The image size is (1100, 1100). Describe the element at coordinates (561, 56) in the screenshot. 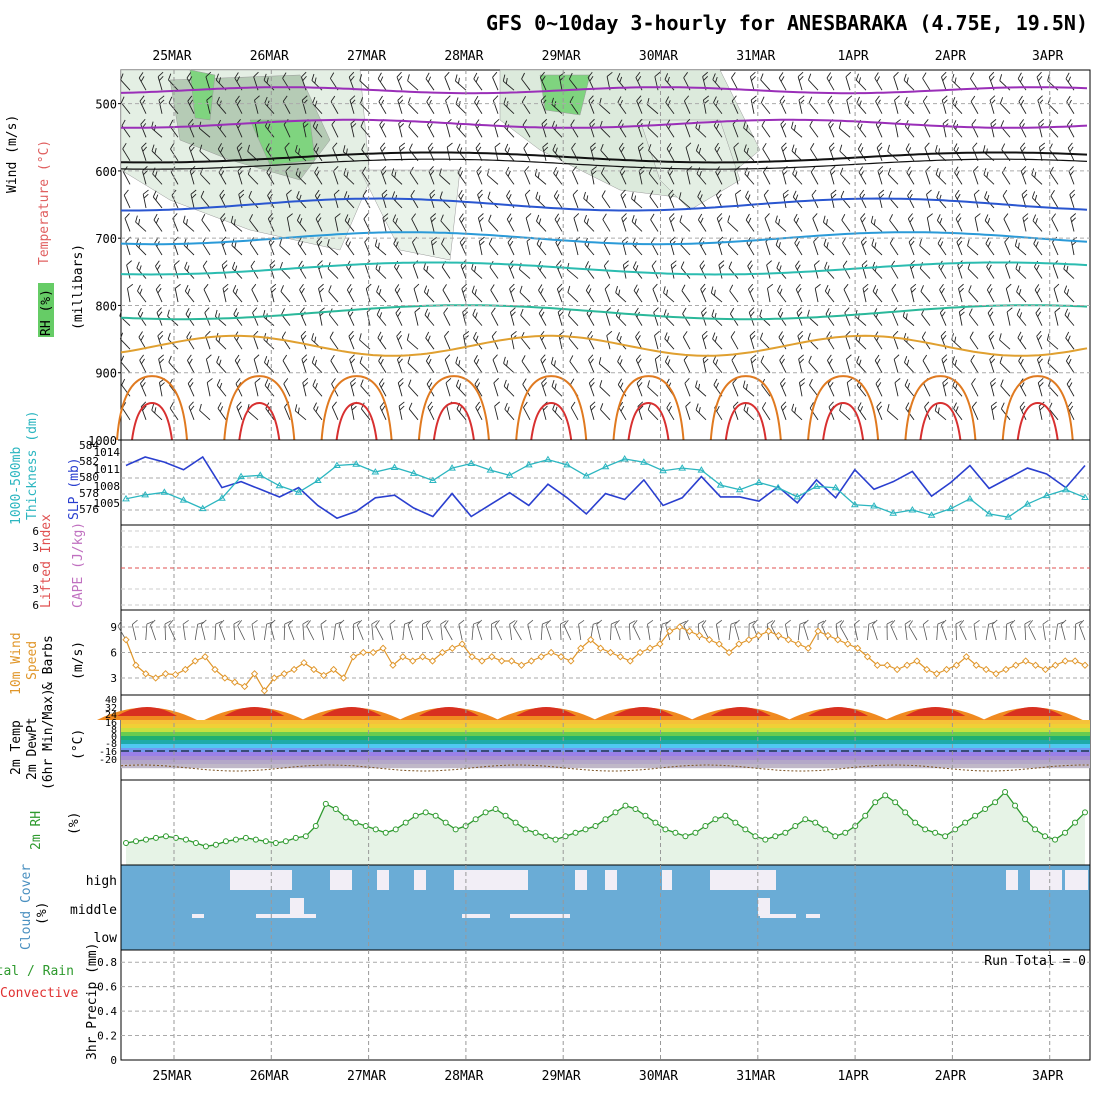

I see `date-label: 29MAR` at that location.